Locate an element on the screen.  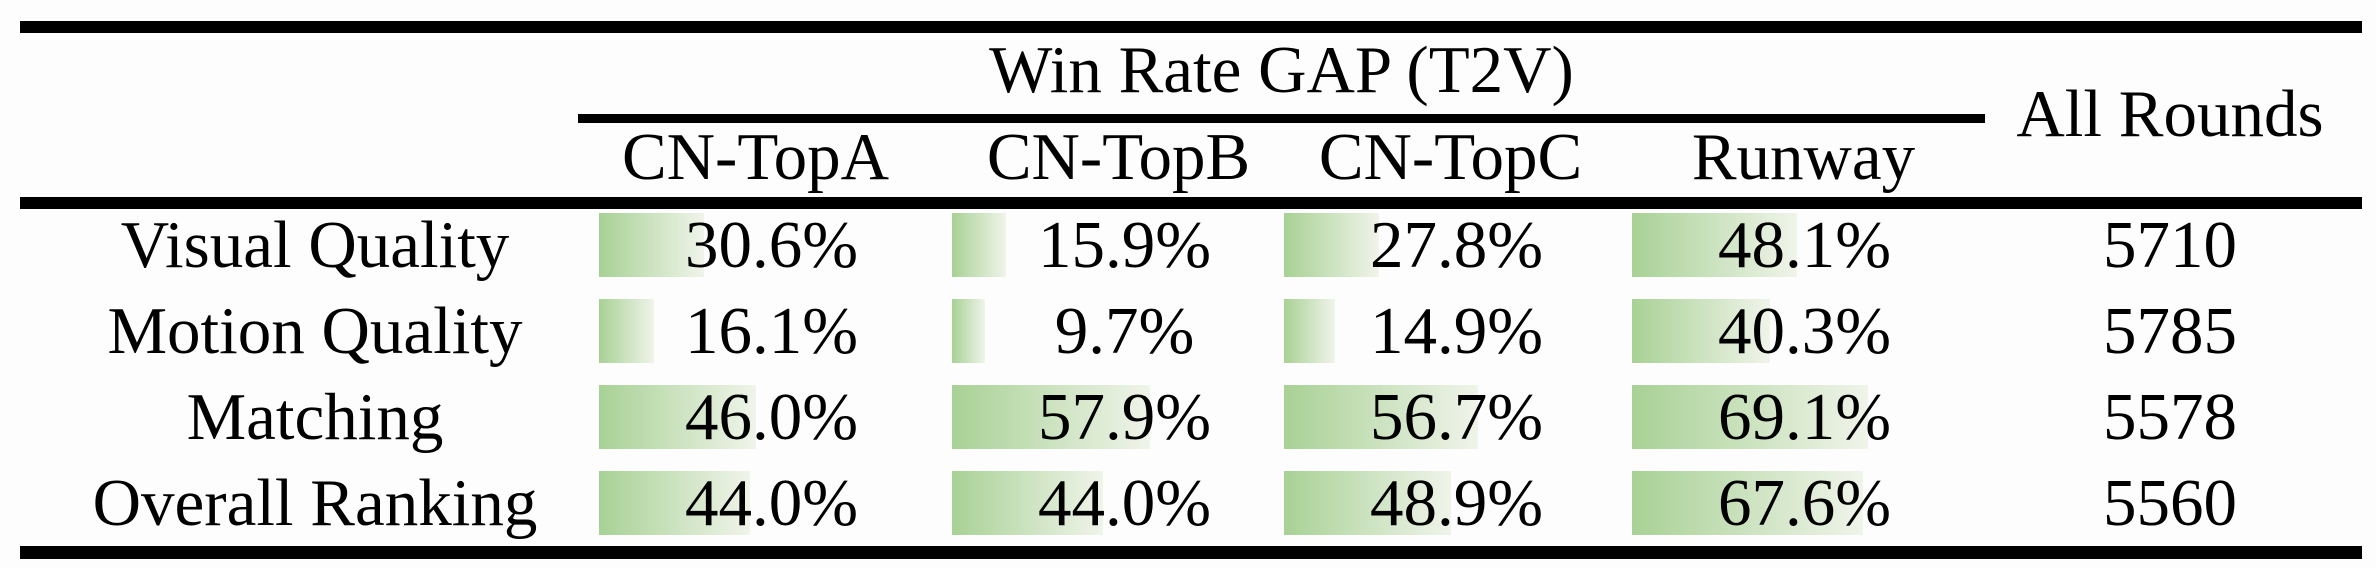
value-cell-runway: 40.3% is located at coordinates (1804, 331).